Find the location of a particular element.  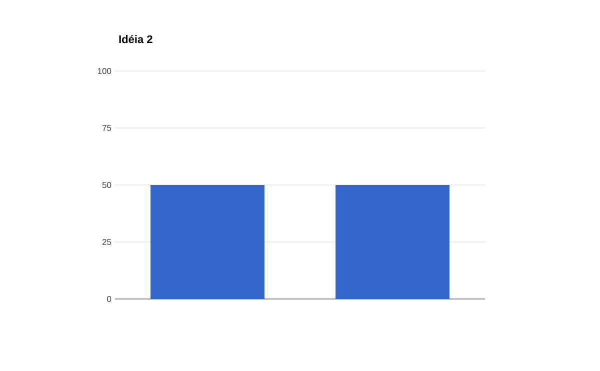

y-tick-label: 25 is located at coordinates (107, 241).